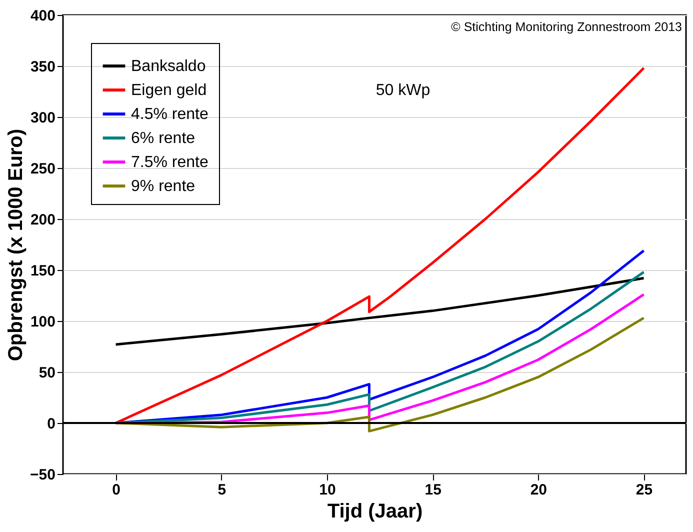 Image resolution: width=693 pixels, height=532 pixels. I want to click on y-tick-label: 0, so click(51, 424).